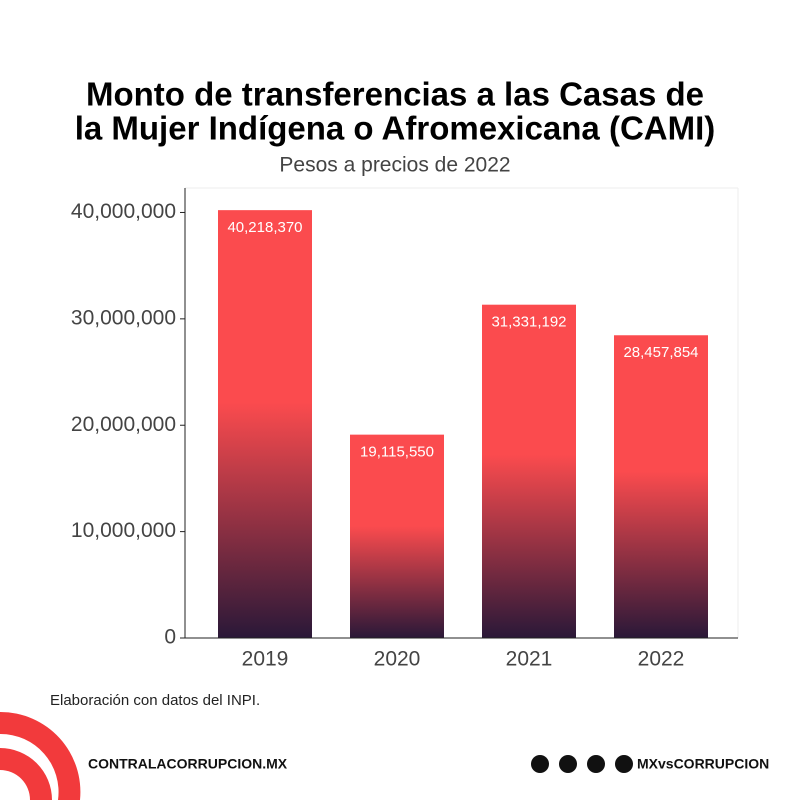  What do you see at coordinates (123, 424) in the screenshot?
I see `y-tick-label: 20,000,000` at bounding box center [123, 424].